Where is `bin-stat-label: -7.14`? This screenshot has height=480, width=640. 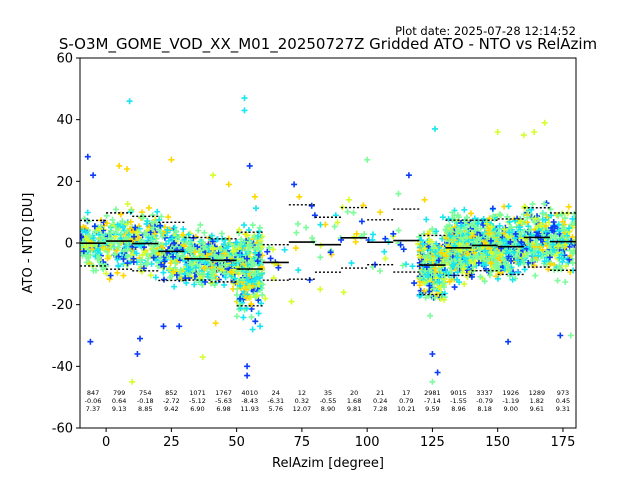
bin-stat-label: -7.14 is located at coordinates (432, 401).